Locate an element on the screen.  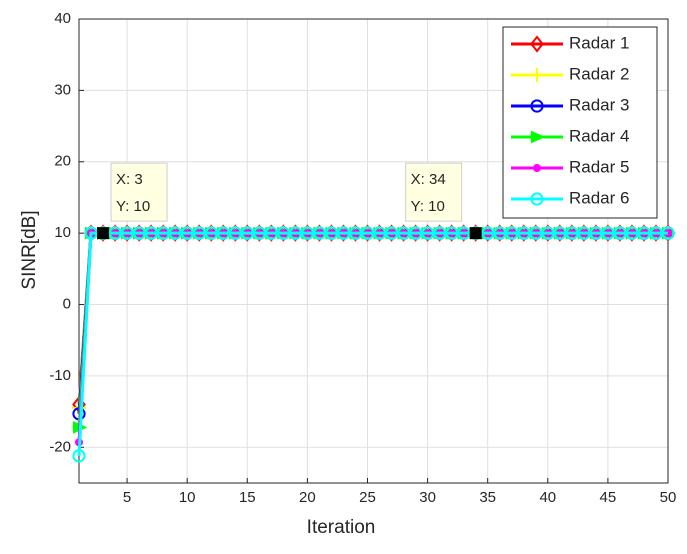
legend-label: Radar 6 is located at coordinates (599, 197).